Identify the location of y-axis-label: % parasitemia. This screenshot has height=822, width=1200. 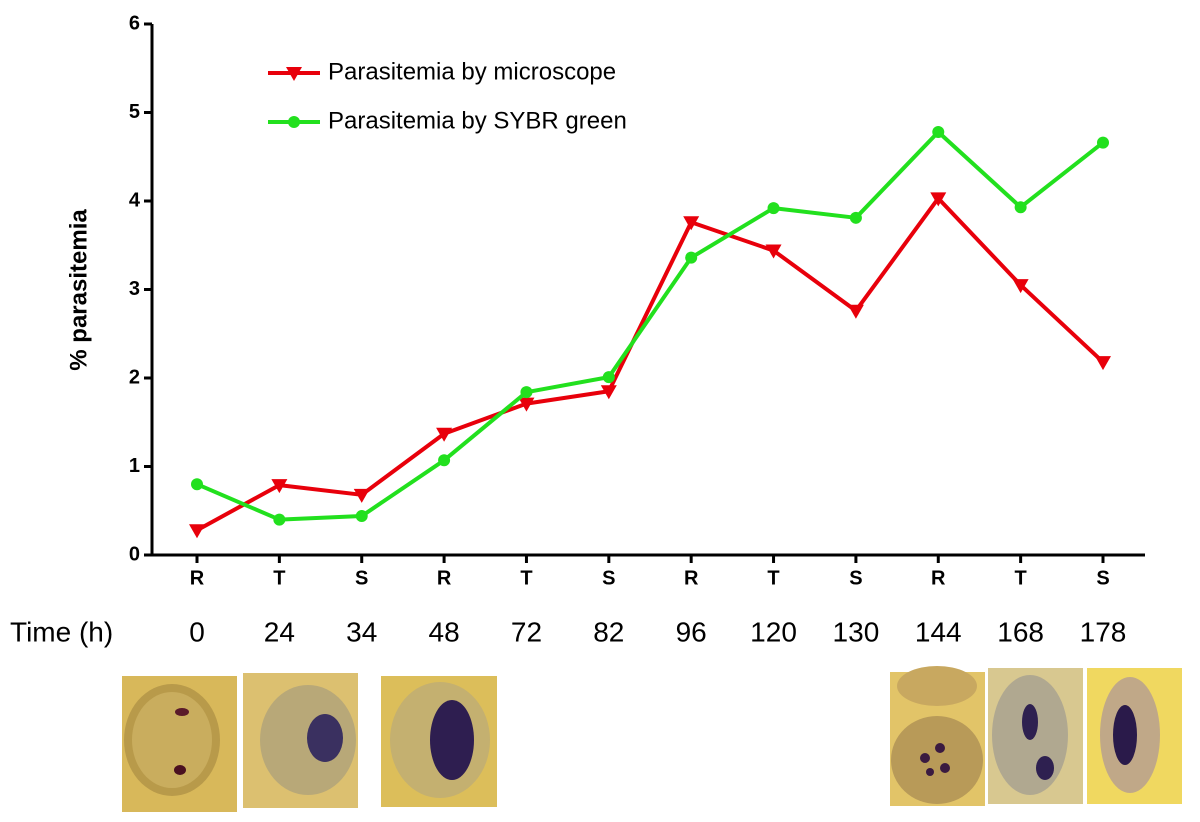
(78, 290).